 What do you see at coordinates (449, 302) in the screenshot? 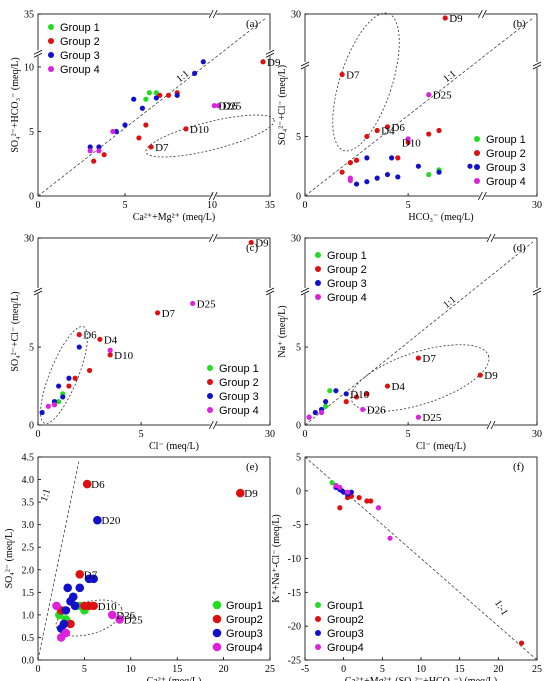
I see `reference-line-label: 1:1` at bounding box center [449, 302].